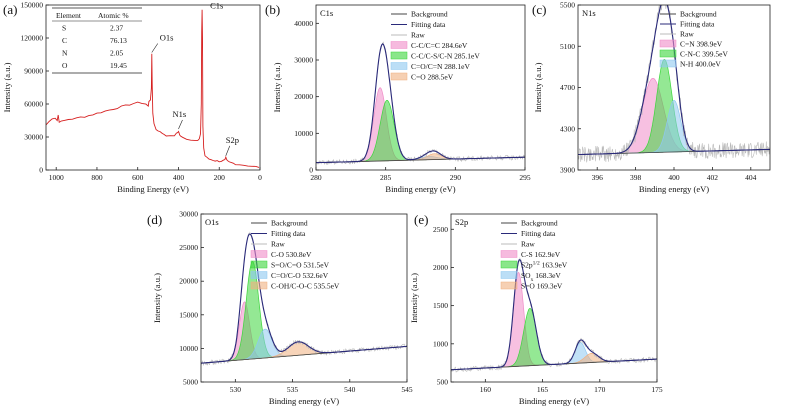 This screenshot has width=787, height=411. I want to click on axes-frame-e, so click(554, 298).